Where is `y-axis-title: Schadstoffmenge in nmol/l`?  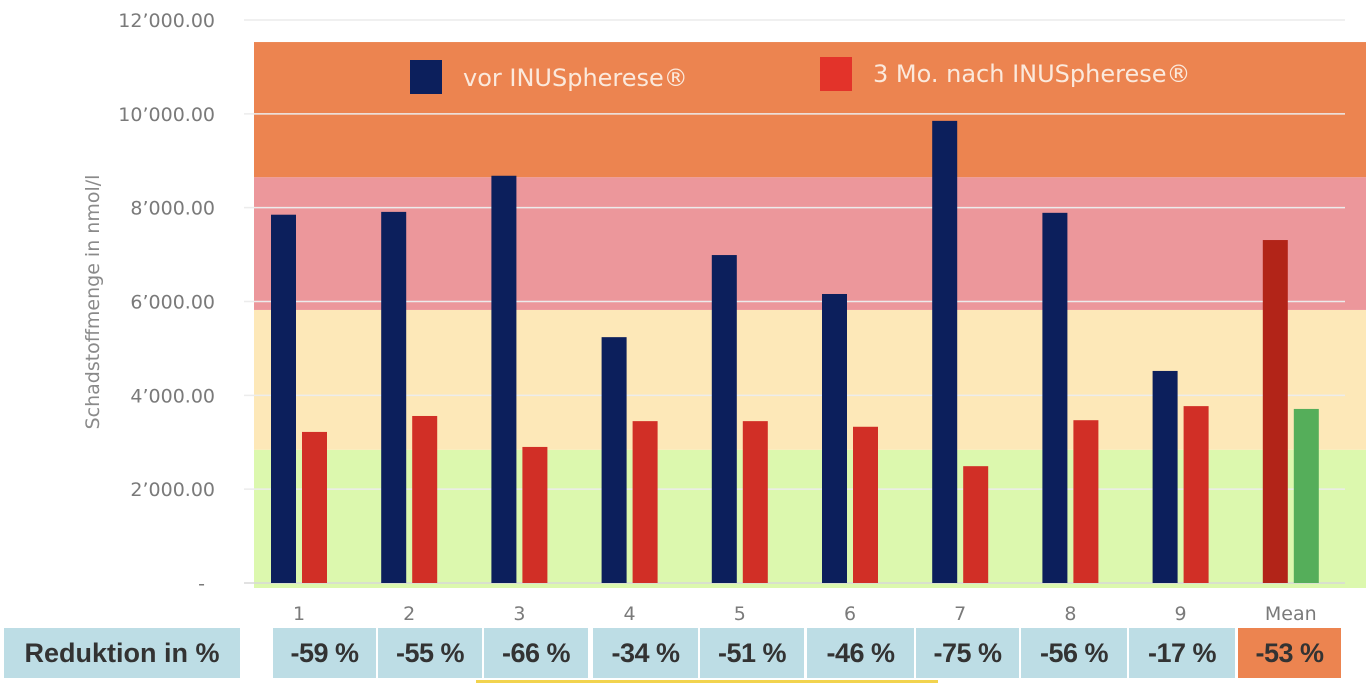
y-axis-title: Schadstoffmenge in nmol/l is located at coordinates (93, 302).